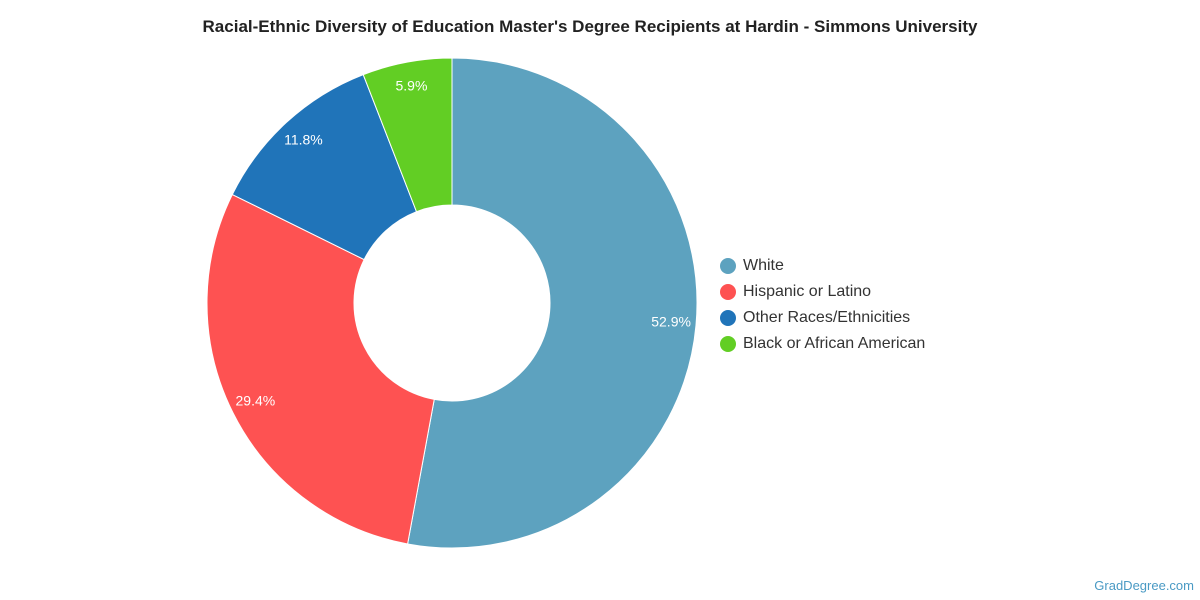 The height and width of the screenshot is (600, 1200). I want to click on slice-hispanic-or-latino, so click(320, 369).